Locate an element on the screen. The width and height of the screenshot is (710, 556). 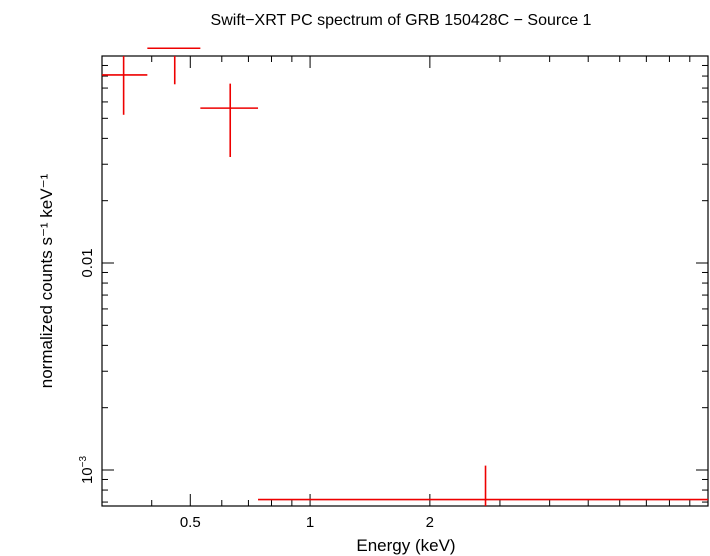
y-tick-label: 10−3 is located at coordinates (87, 470).